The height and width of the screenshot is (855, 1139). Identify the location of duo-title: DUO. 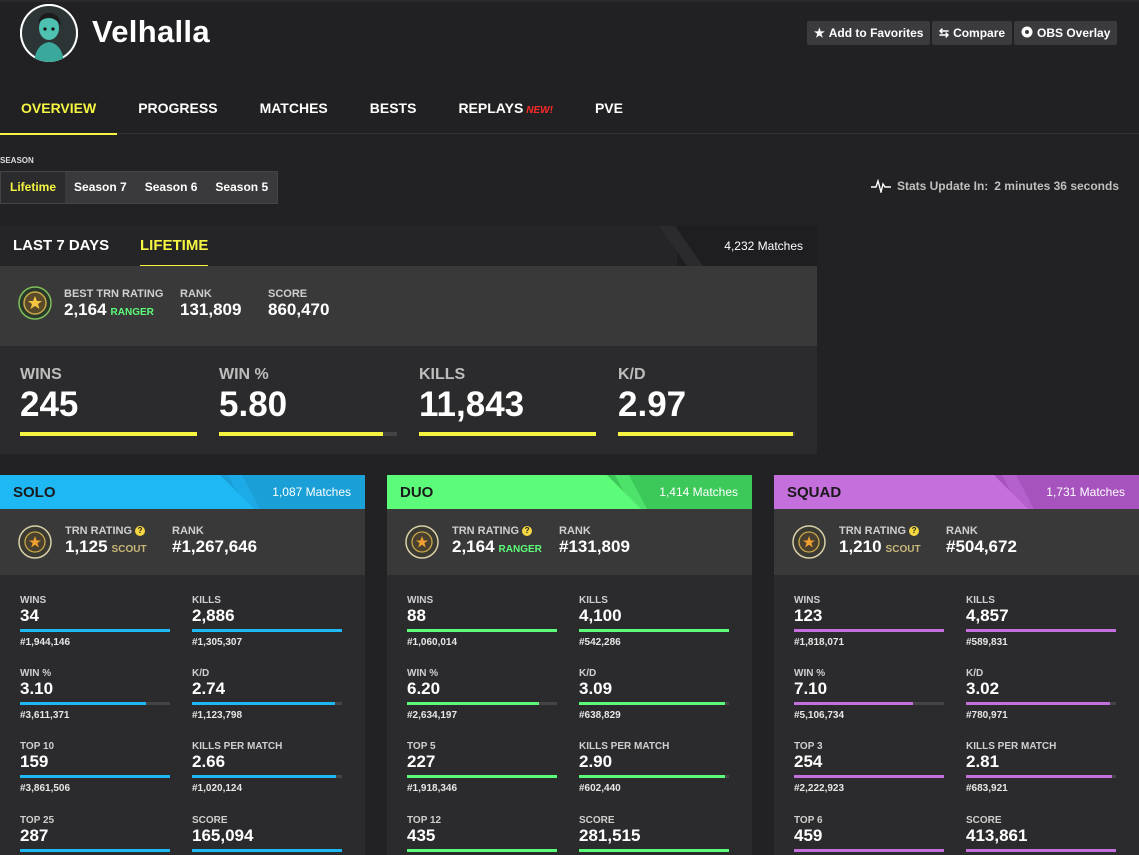
(417, 492).